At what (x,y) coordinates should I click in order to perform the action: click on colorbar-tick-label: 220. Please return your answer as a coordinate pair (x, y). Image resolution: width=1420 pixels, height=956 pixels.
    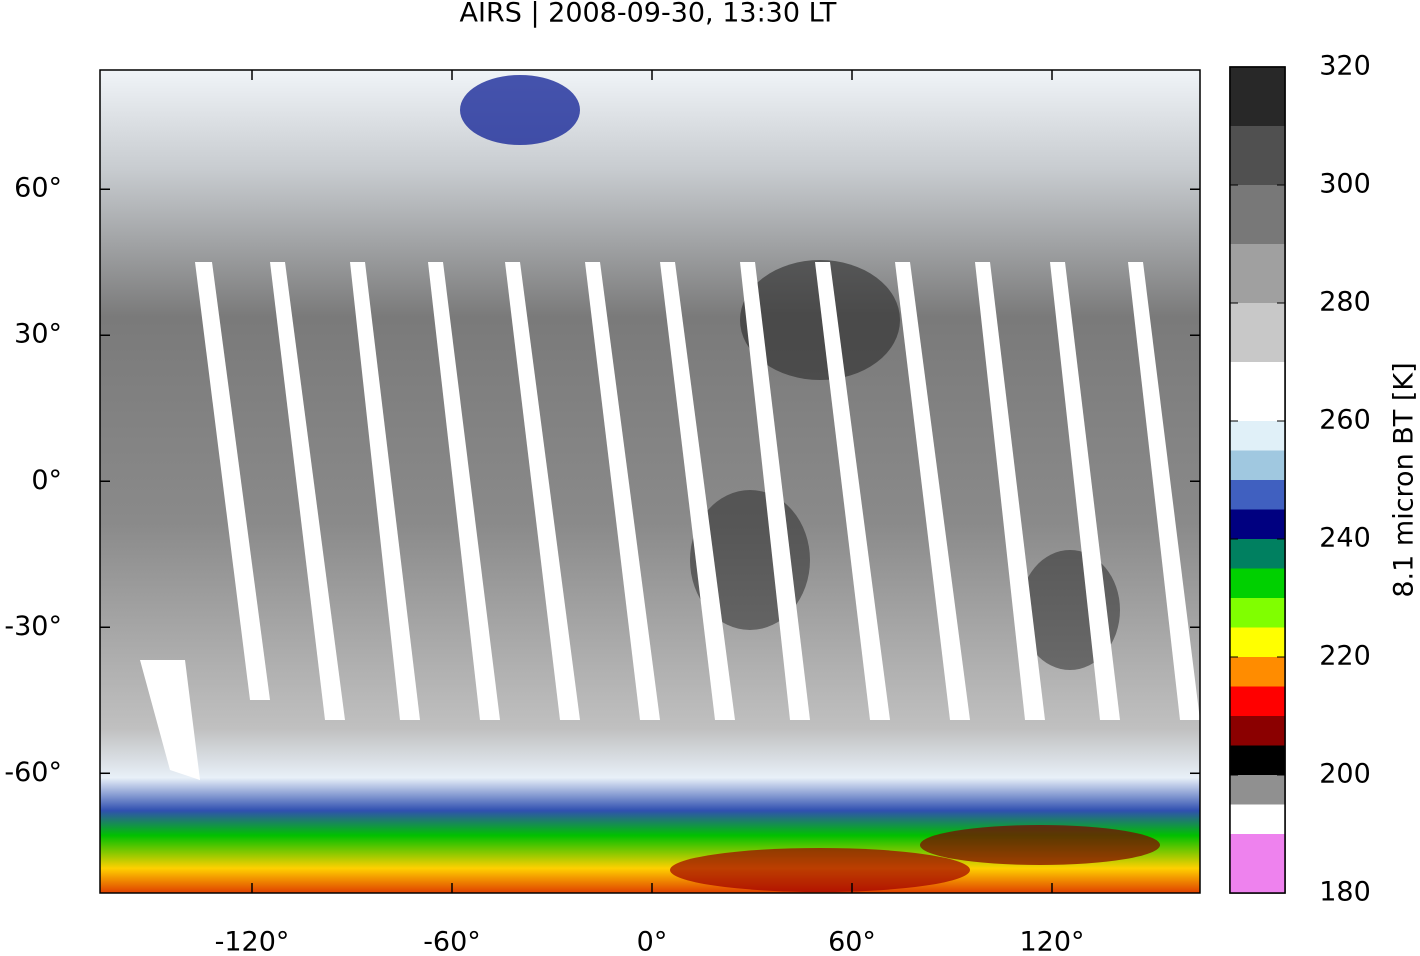
    Looking at the image, I should click on (1345, 656).